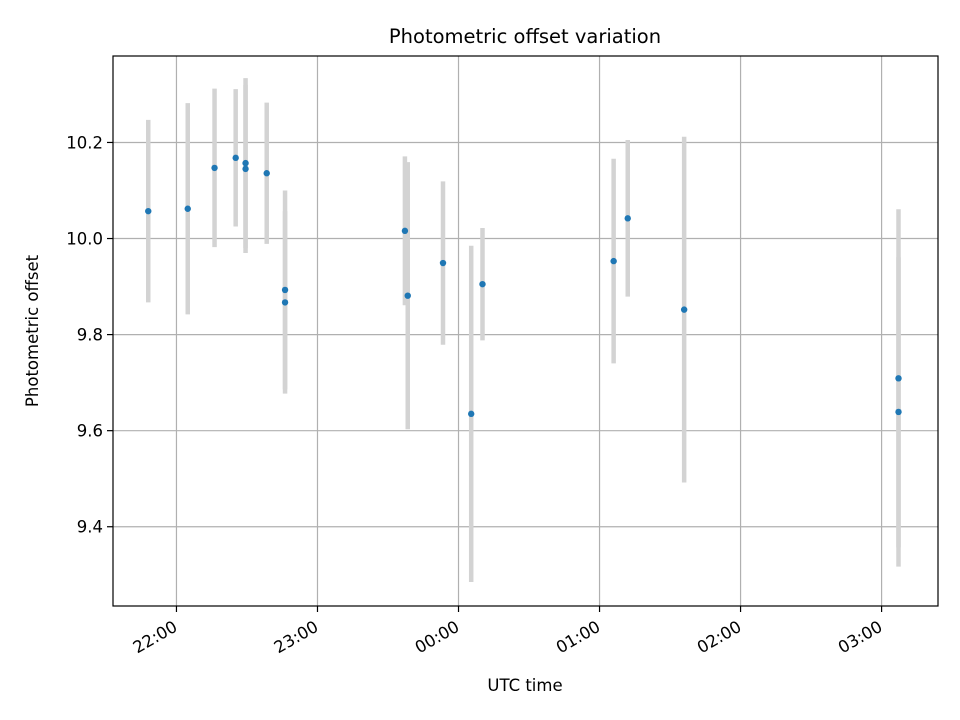  Describe the element at coordinates (524, 685) in the screenshot. I see `x-axis-label: UTC time` at that location.